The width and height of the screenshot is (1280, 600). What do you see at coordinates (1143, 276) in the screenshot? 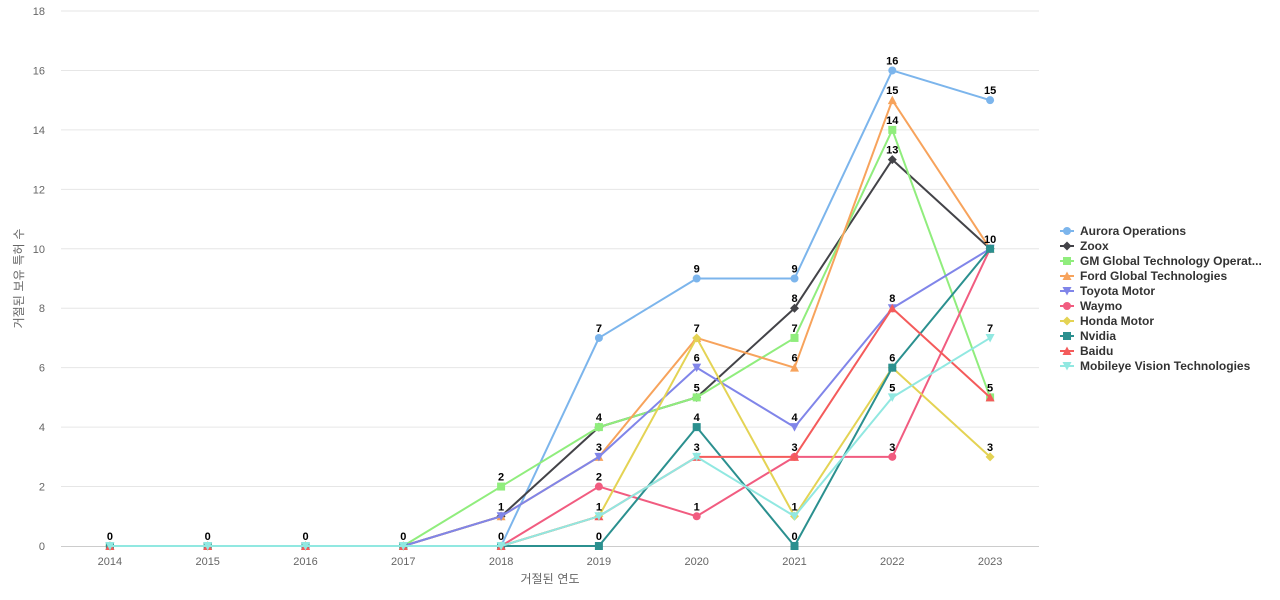
I see `legend-item: Ford Global Technologies` at bounding box center [1143, 276].